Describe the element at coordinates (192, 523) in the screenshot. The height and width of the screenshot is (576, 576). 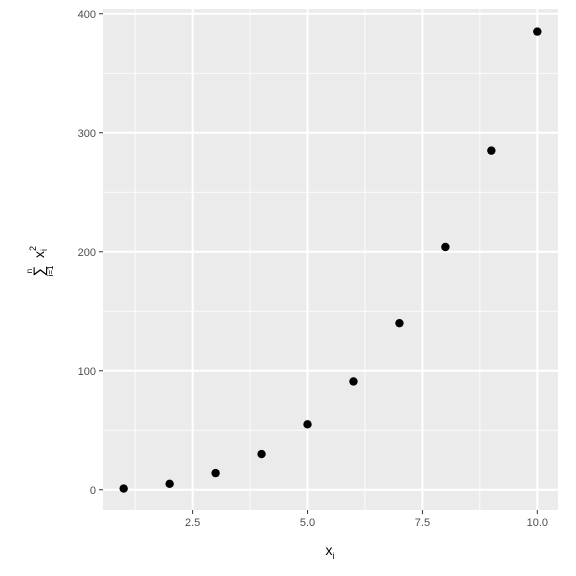
I see `x-tick-label: 2.5` at that location.